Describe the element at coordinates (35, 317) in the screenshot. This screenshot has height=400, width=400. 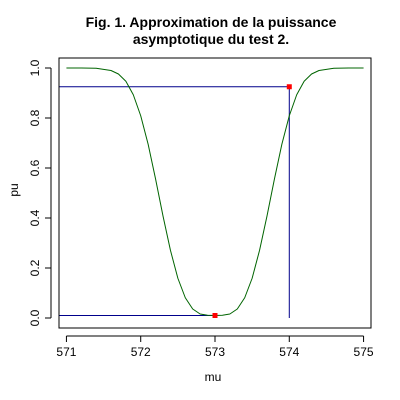
I see `y-tick-label-0: 0.0` at that location.